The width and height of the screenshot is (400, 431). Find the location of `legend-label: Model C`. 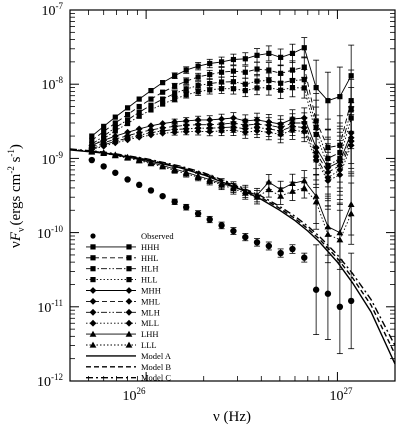

legend-label: Model C is located at coordinates (156, 378).